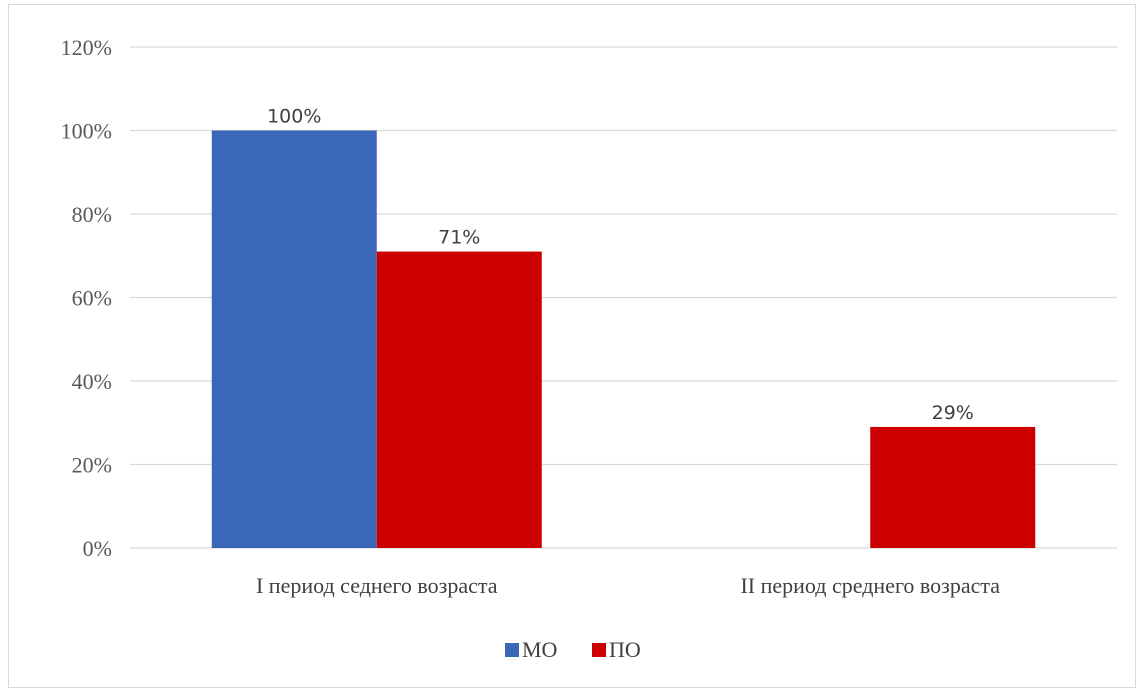 This screenshot has width=1139, height=691. Describe the element at coordinates (377, 585) in the screenshot. I see `x-category-label: I период седнего возраста` at that location.